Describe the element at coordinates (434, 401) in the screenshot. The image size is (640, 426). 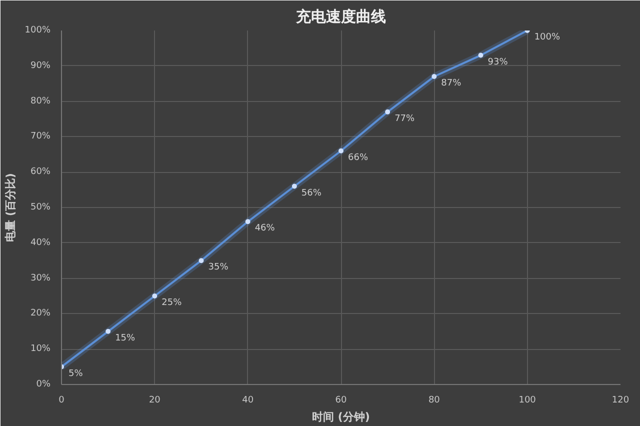
I see `x-tick-label: 80` at that location.